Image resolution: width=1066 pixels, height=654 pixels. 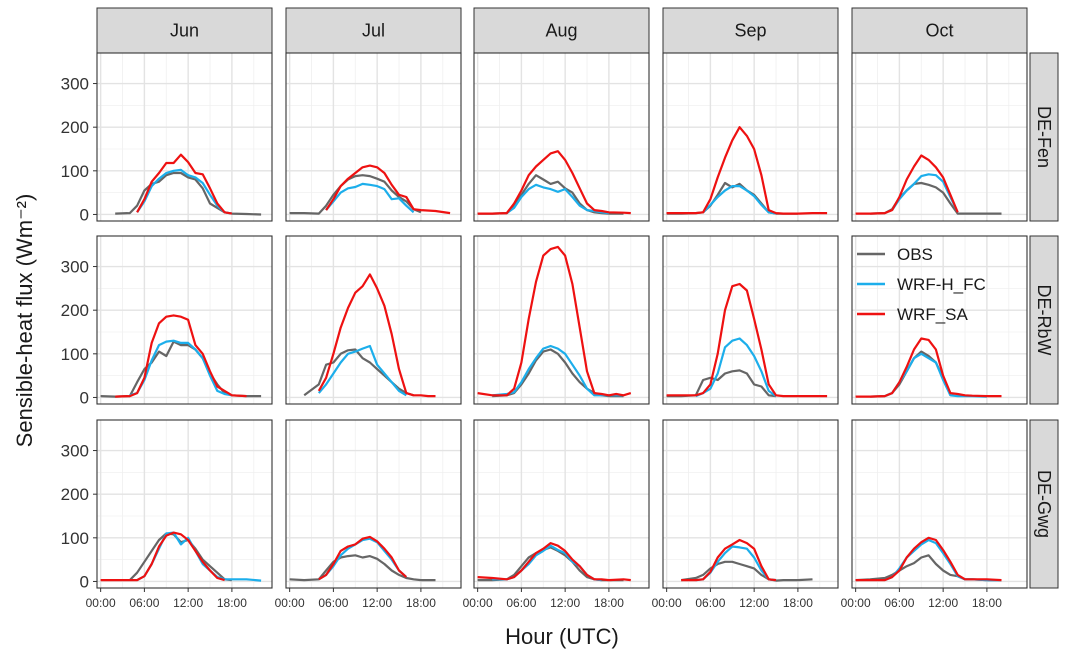 I want to click on panel-de-gwg-jun, so click(x=183, y=505).